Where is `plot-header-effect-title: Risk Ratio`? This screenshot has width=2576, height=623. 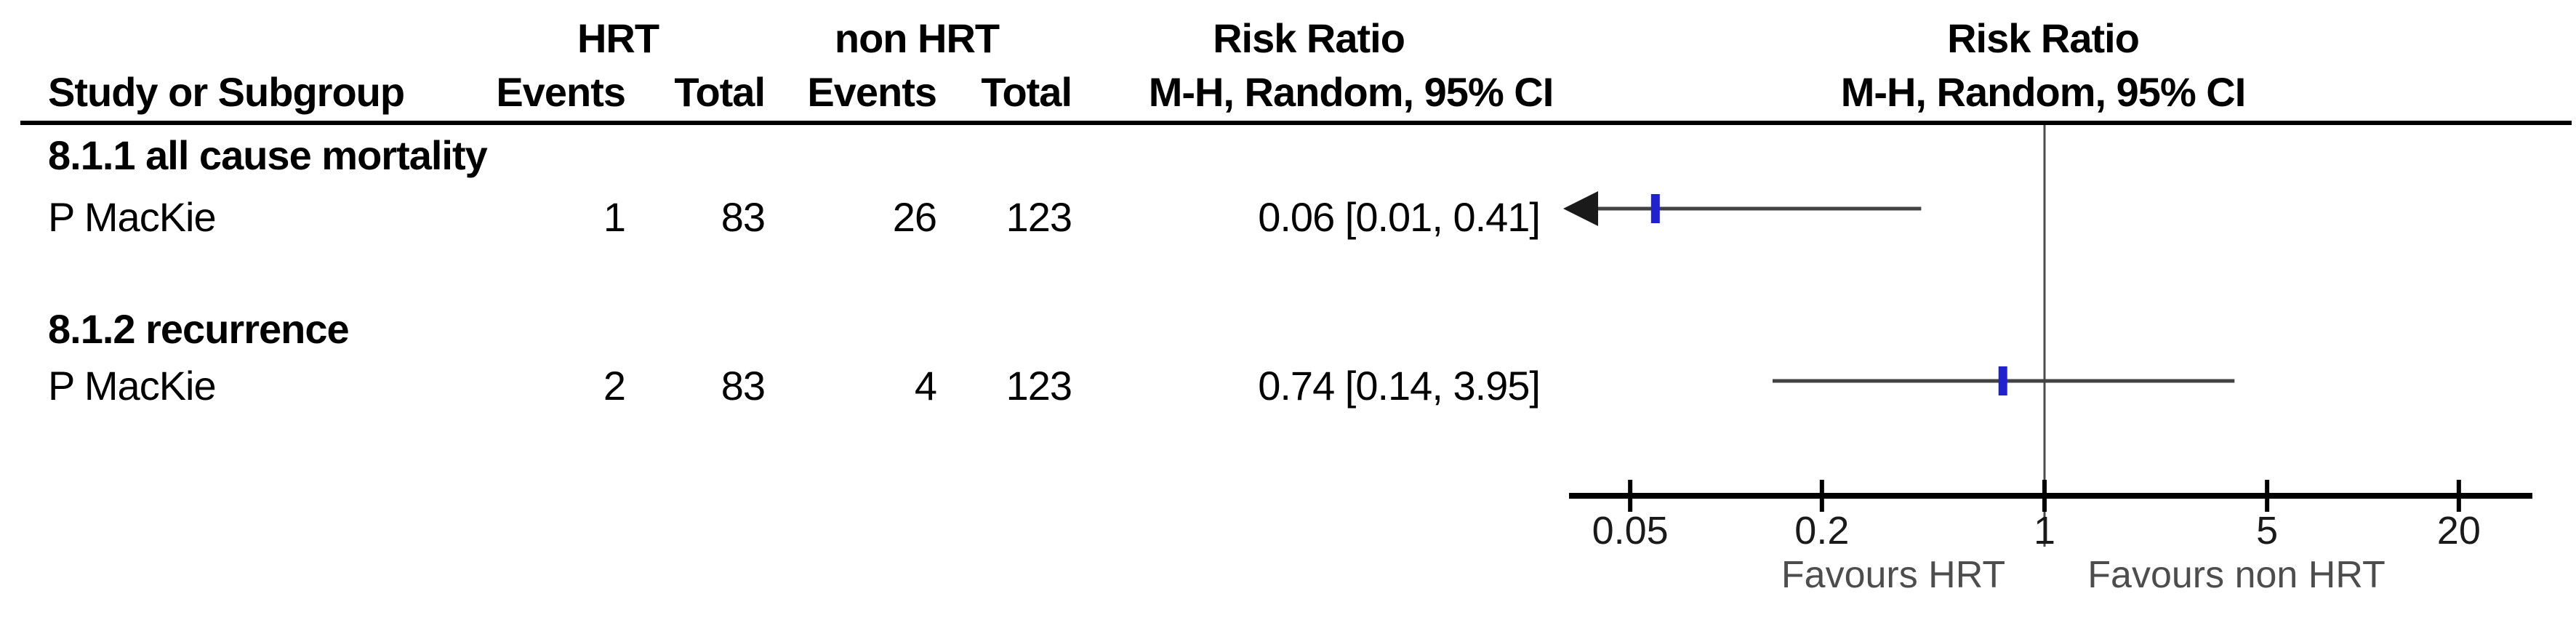 plot-header-effect-title: Risk Ratio is located at coordinates (2044, 38).